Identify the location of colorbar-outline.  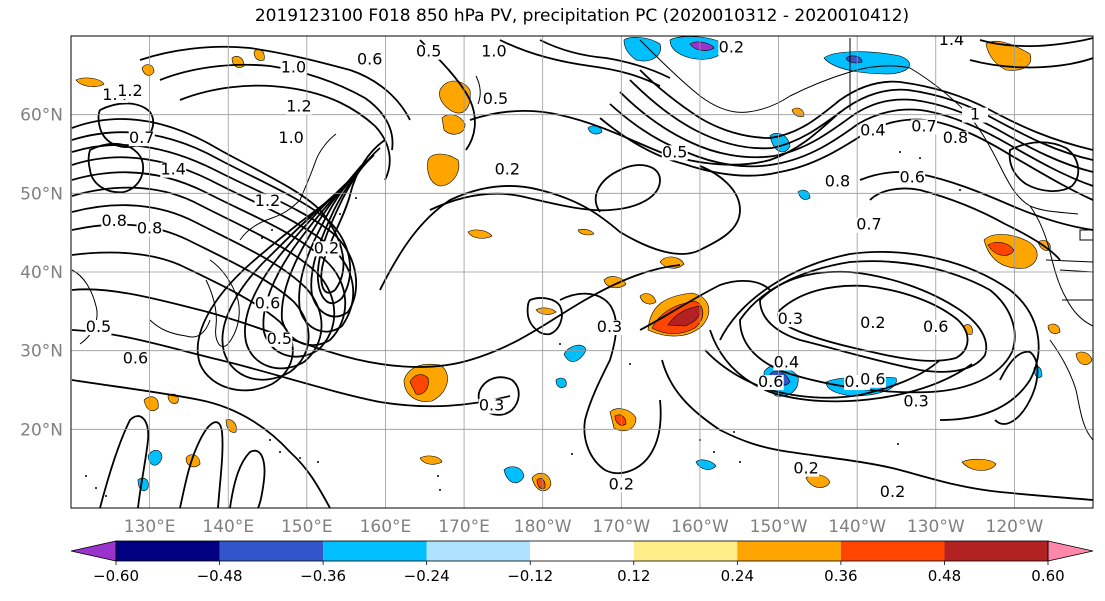
(582, 551).